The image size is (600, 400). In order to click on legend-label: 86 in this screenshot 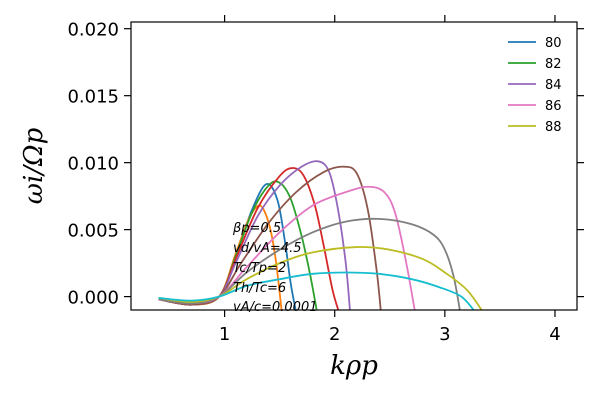, I will do `click(553, 106)`.